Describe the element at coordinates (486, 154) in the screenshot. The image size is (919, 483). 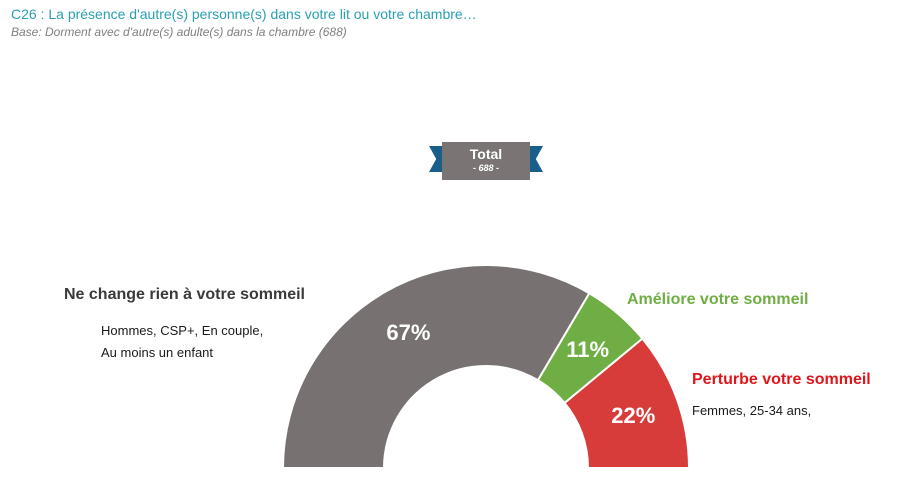
I see `badge-label: Total` at that location.